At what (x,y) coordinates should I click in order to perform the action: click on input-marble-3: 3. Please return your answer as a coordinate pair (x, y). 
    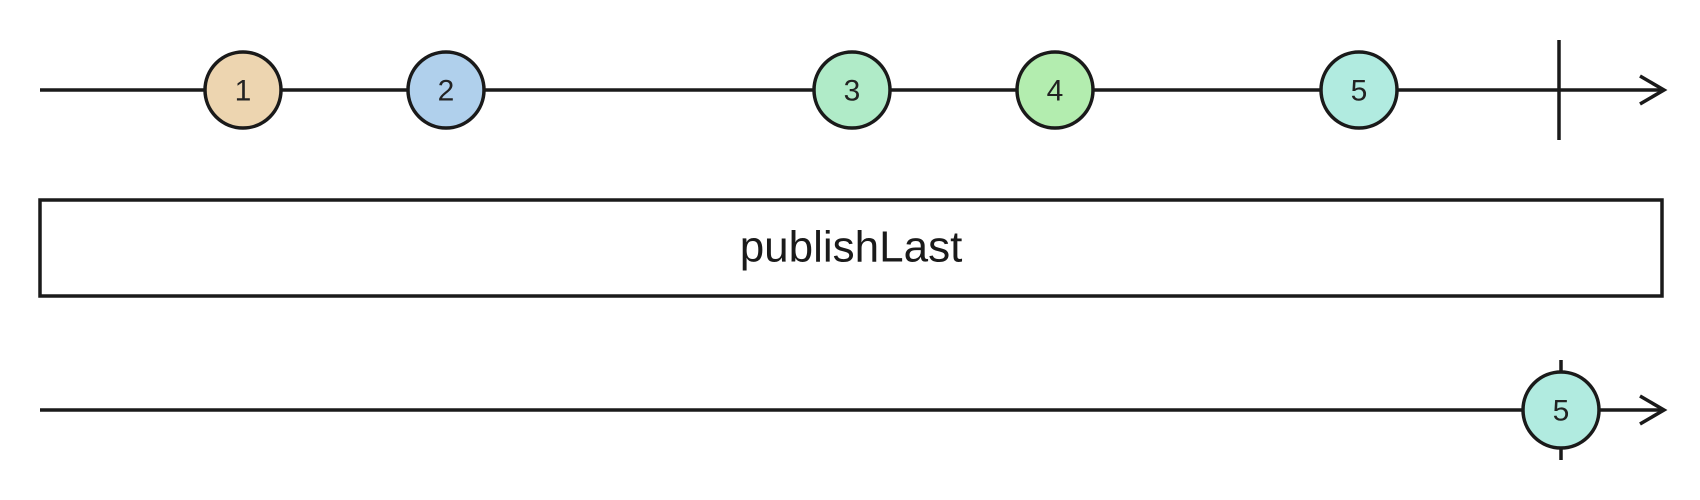
    Looking at the image, I should click on (852, 90).